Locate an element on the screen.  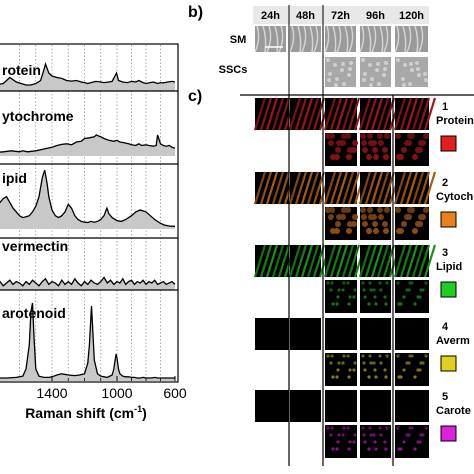
row-label-sscs: SSCs is located at coordinates (233, 70).